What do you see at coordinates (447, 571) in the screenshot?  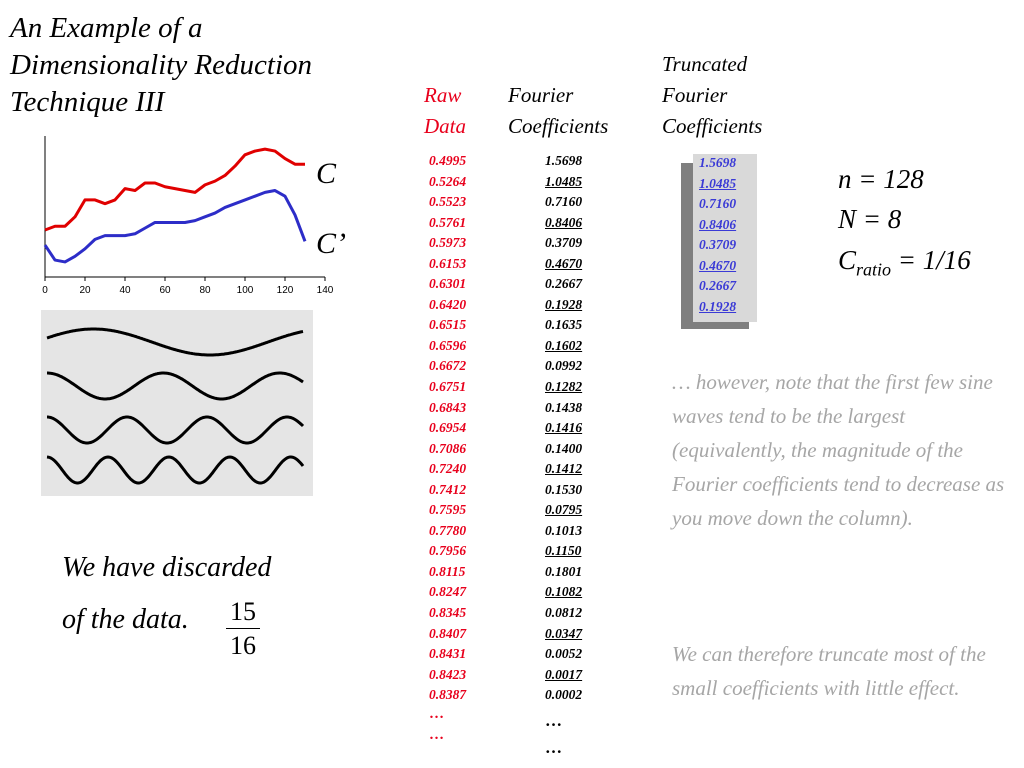 I see `raw-data-value: 0.8115` at bounding box center [447, 571].